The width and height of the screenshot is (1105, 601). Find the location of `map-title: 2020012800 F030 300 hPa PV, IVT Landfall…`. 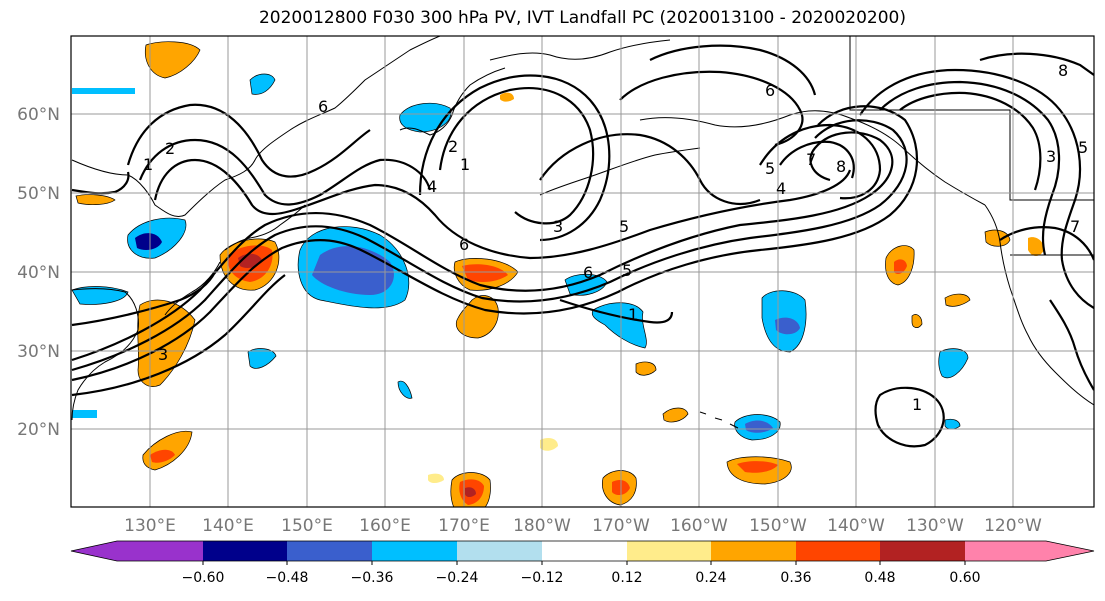

map-title: 2020012800 F030 300 hPa PV, IVT Landfall… is located at coordinates (582, 18).